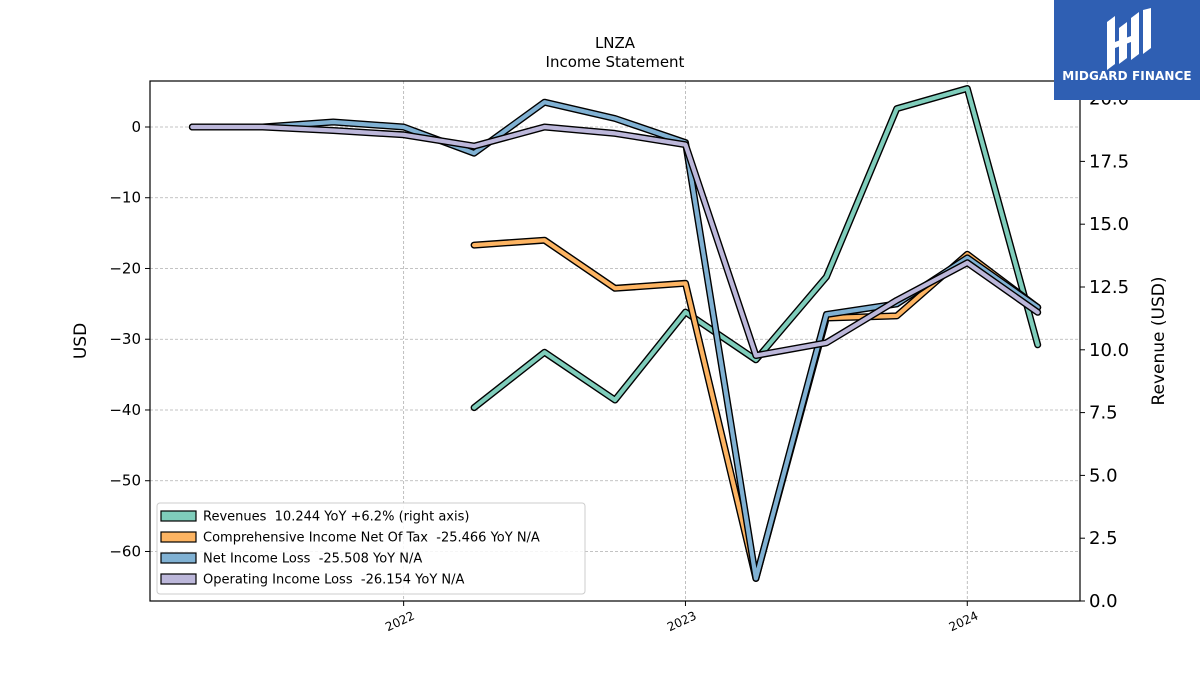 The width and height of the screenshot is (1200, 675). What do you see at coordinates (1109, 350) in the screenshot?
I see `right-tick-label: 10.0` at bounding box center [1109, 350].